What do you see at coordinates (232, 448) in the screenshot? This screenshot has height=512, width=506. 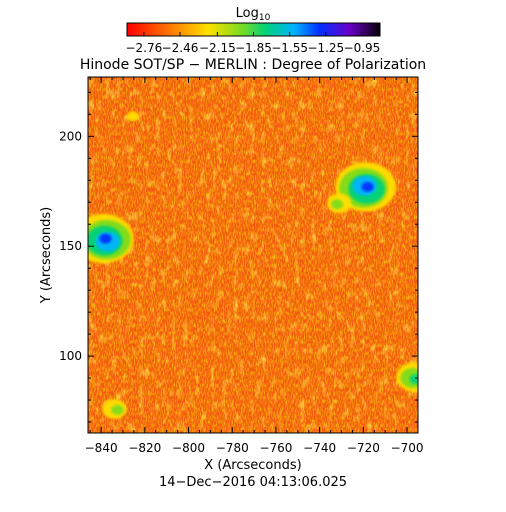 I see `x-tick-label: −780` at bounding box center [232, 448].